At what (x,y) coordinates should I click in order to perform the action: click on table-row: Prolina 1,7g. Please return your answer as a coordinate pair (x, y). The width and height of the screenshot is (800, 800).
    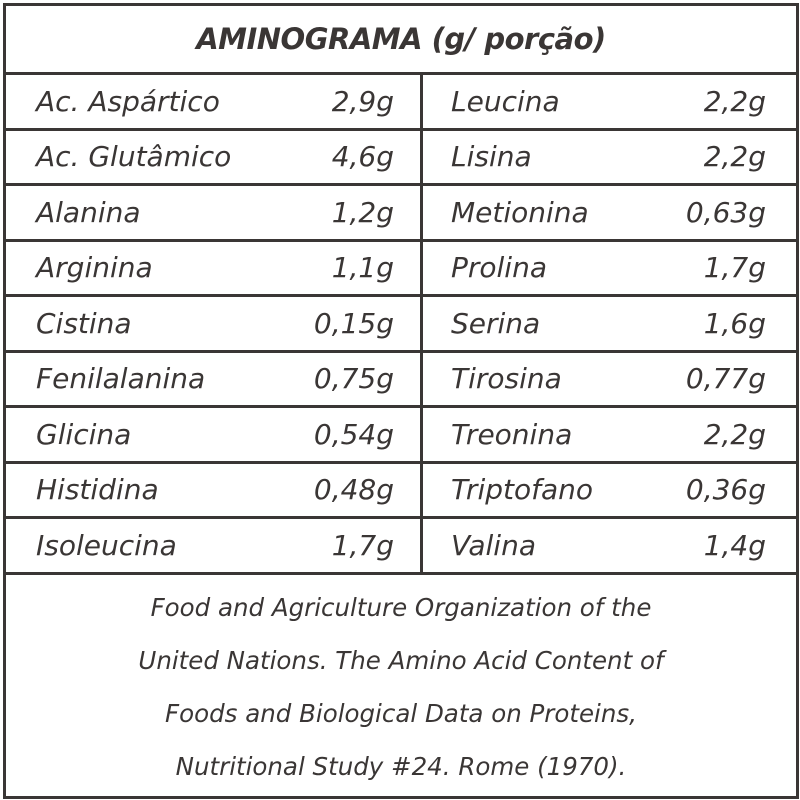
    Looking at the image, I should click on (609, 269).